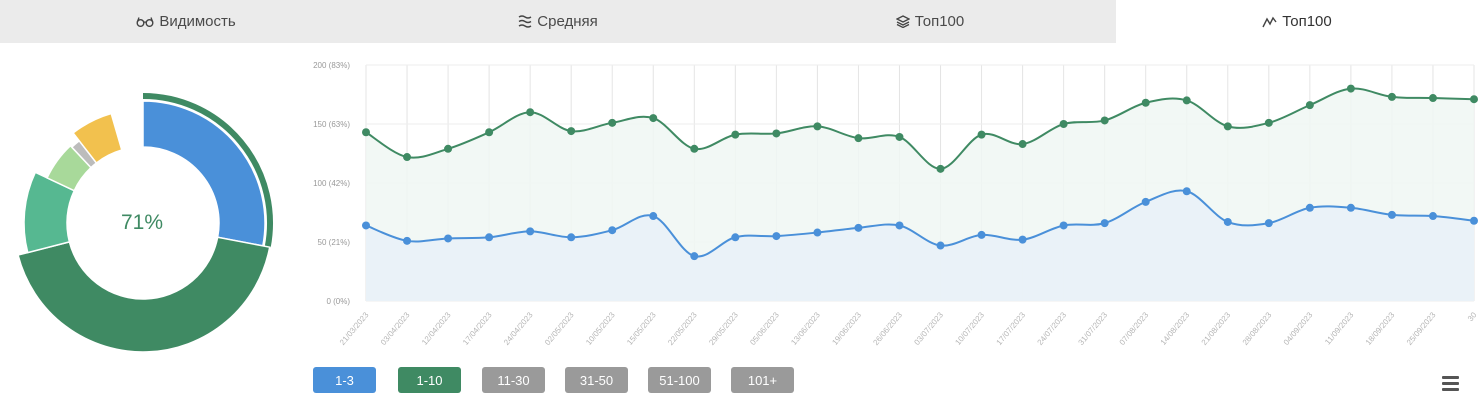 This screenshot has height=400, width=1478. Describe the element at coordinates (969, 328) in the screenshot. I see `x-tick-label: 10/07/2023` at that location.